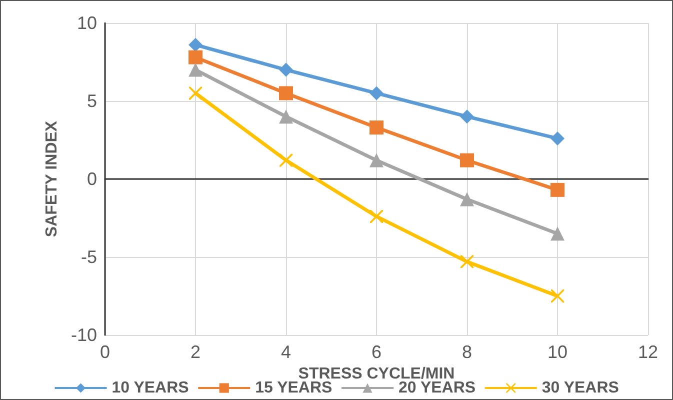  Describe the element at coordinates (86, 23) in the screenshot. I see `y-tick-label: 10` at that location.